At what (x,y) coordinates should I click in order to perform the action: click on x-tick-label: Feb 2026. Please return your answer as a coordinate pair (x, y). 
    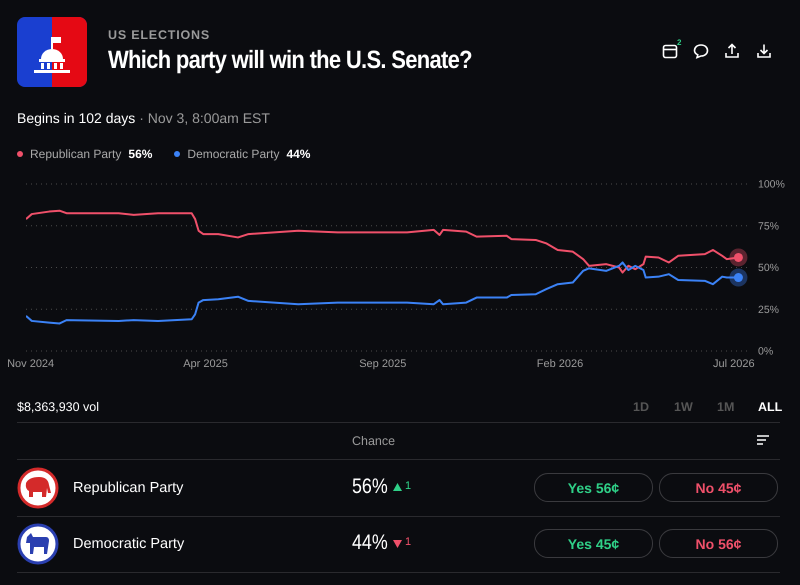
    Looking at the image, I should click on (560, 364).